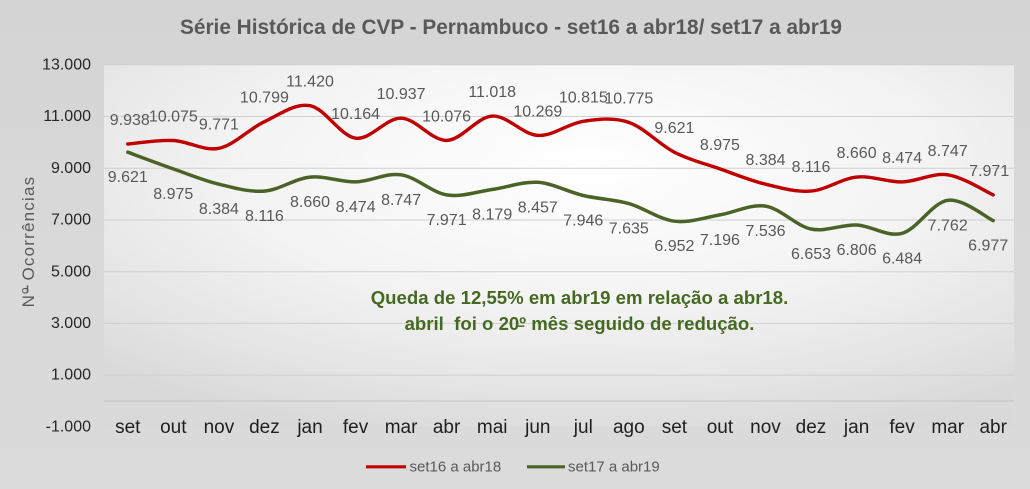 This screenshot has width=1030, height=489. Describe the element at coordinates (583, 97) in the screenshot. I see `svg-text: 10.815` at that location.